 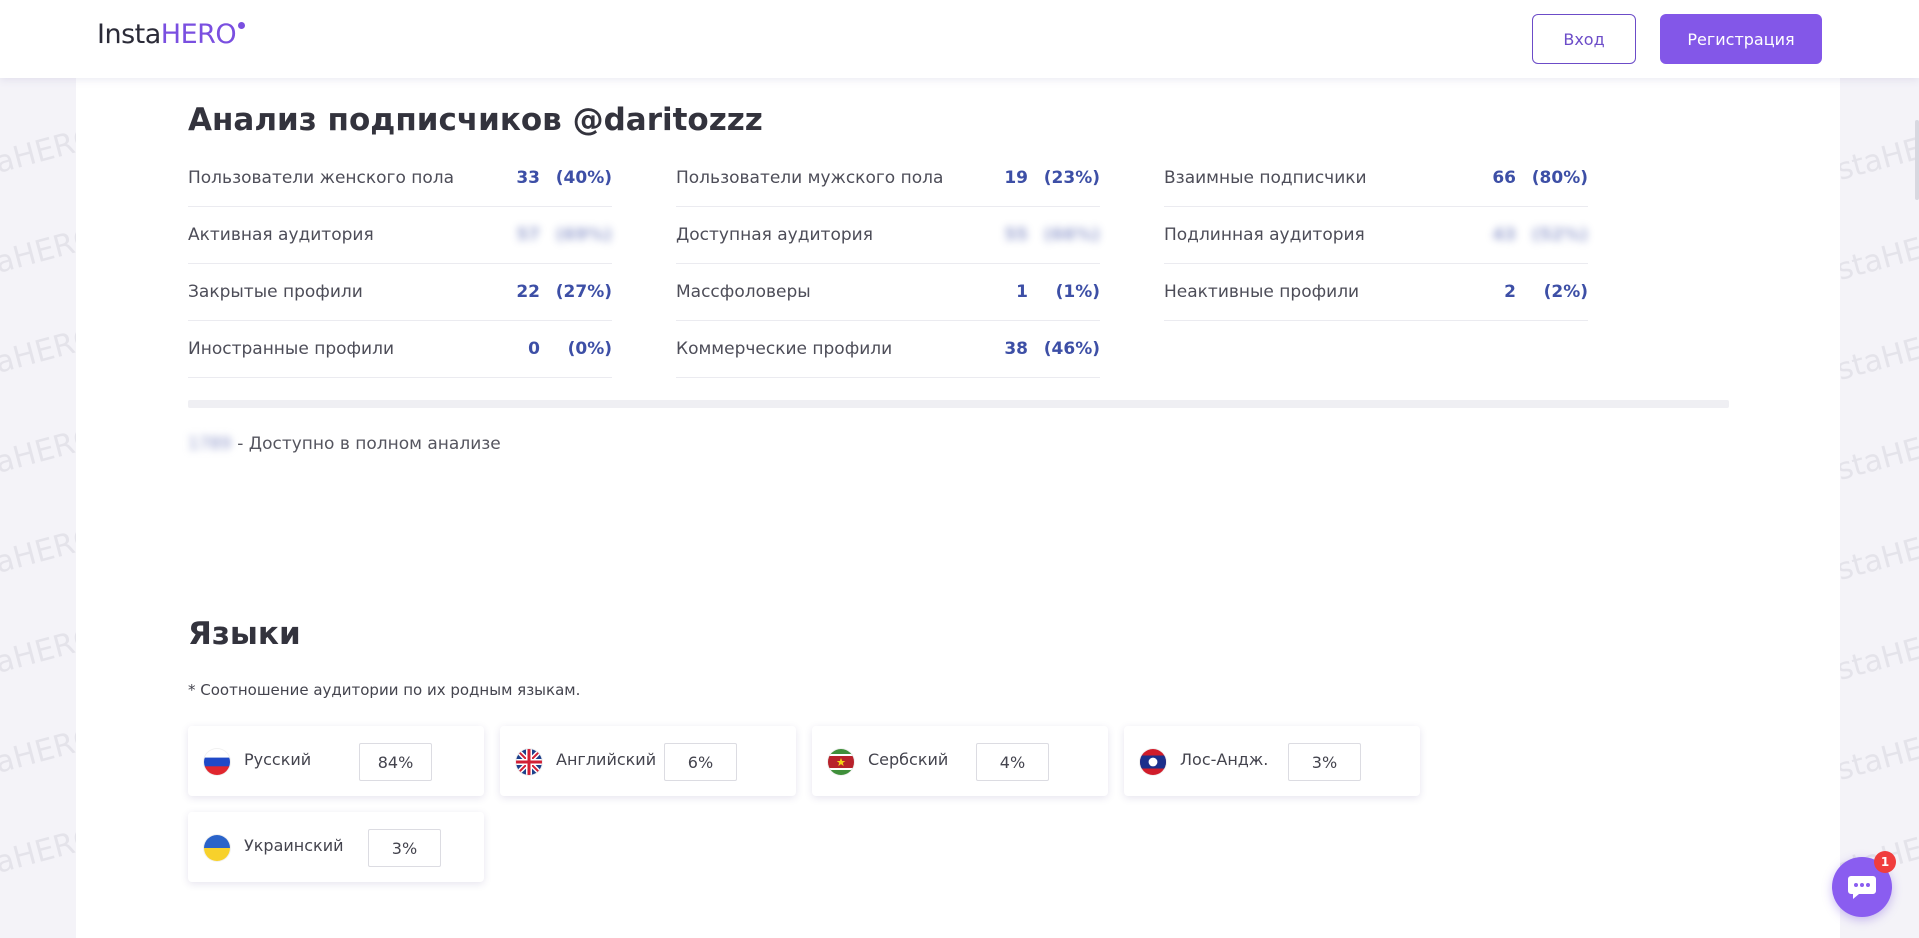 I want to click on stat-row: Пользователи женского пола 33 (40%), so click(x=400, y=178).